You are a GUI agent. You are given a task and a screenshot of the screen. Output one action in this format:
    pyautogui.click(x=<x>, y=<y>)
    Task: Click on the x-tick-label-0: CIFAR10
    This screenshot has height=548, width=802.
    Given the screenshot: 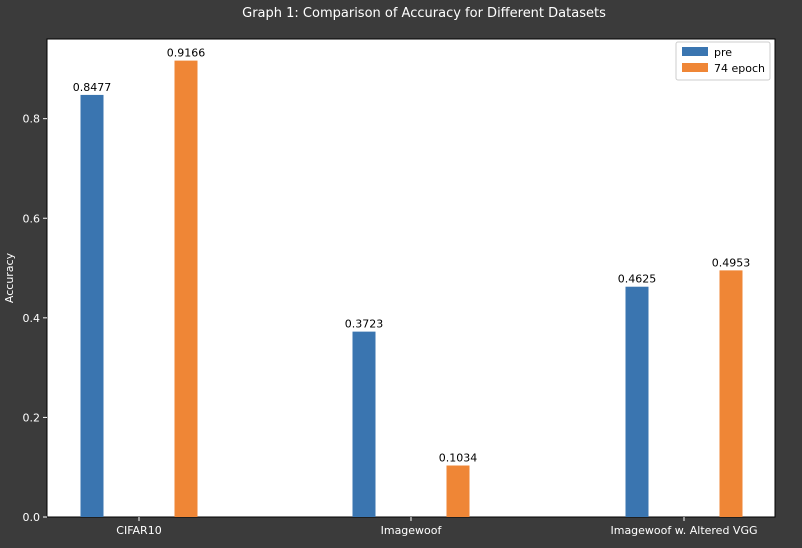 What is the action you would take?
    pyautogui.click(x=138, y=530)
    